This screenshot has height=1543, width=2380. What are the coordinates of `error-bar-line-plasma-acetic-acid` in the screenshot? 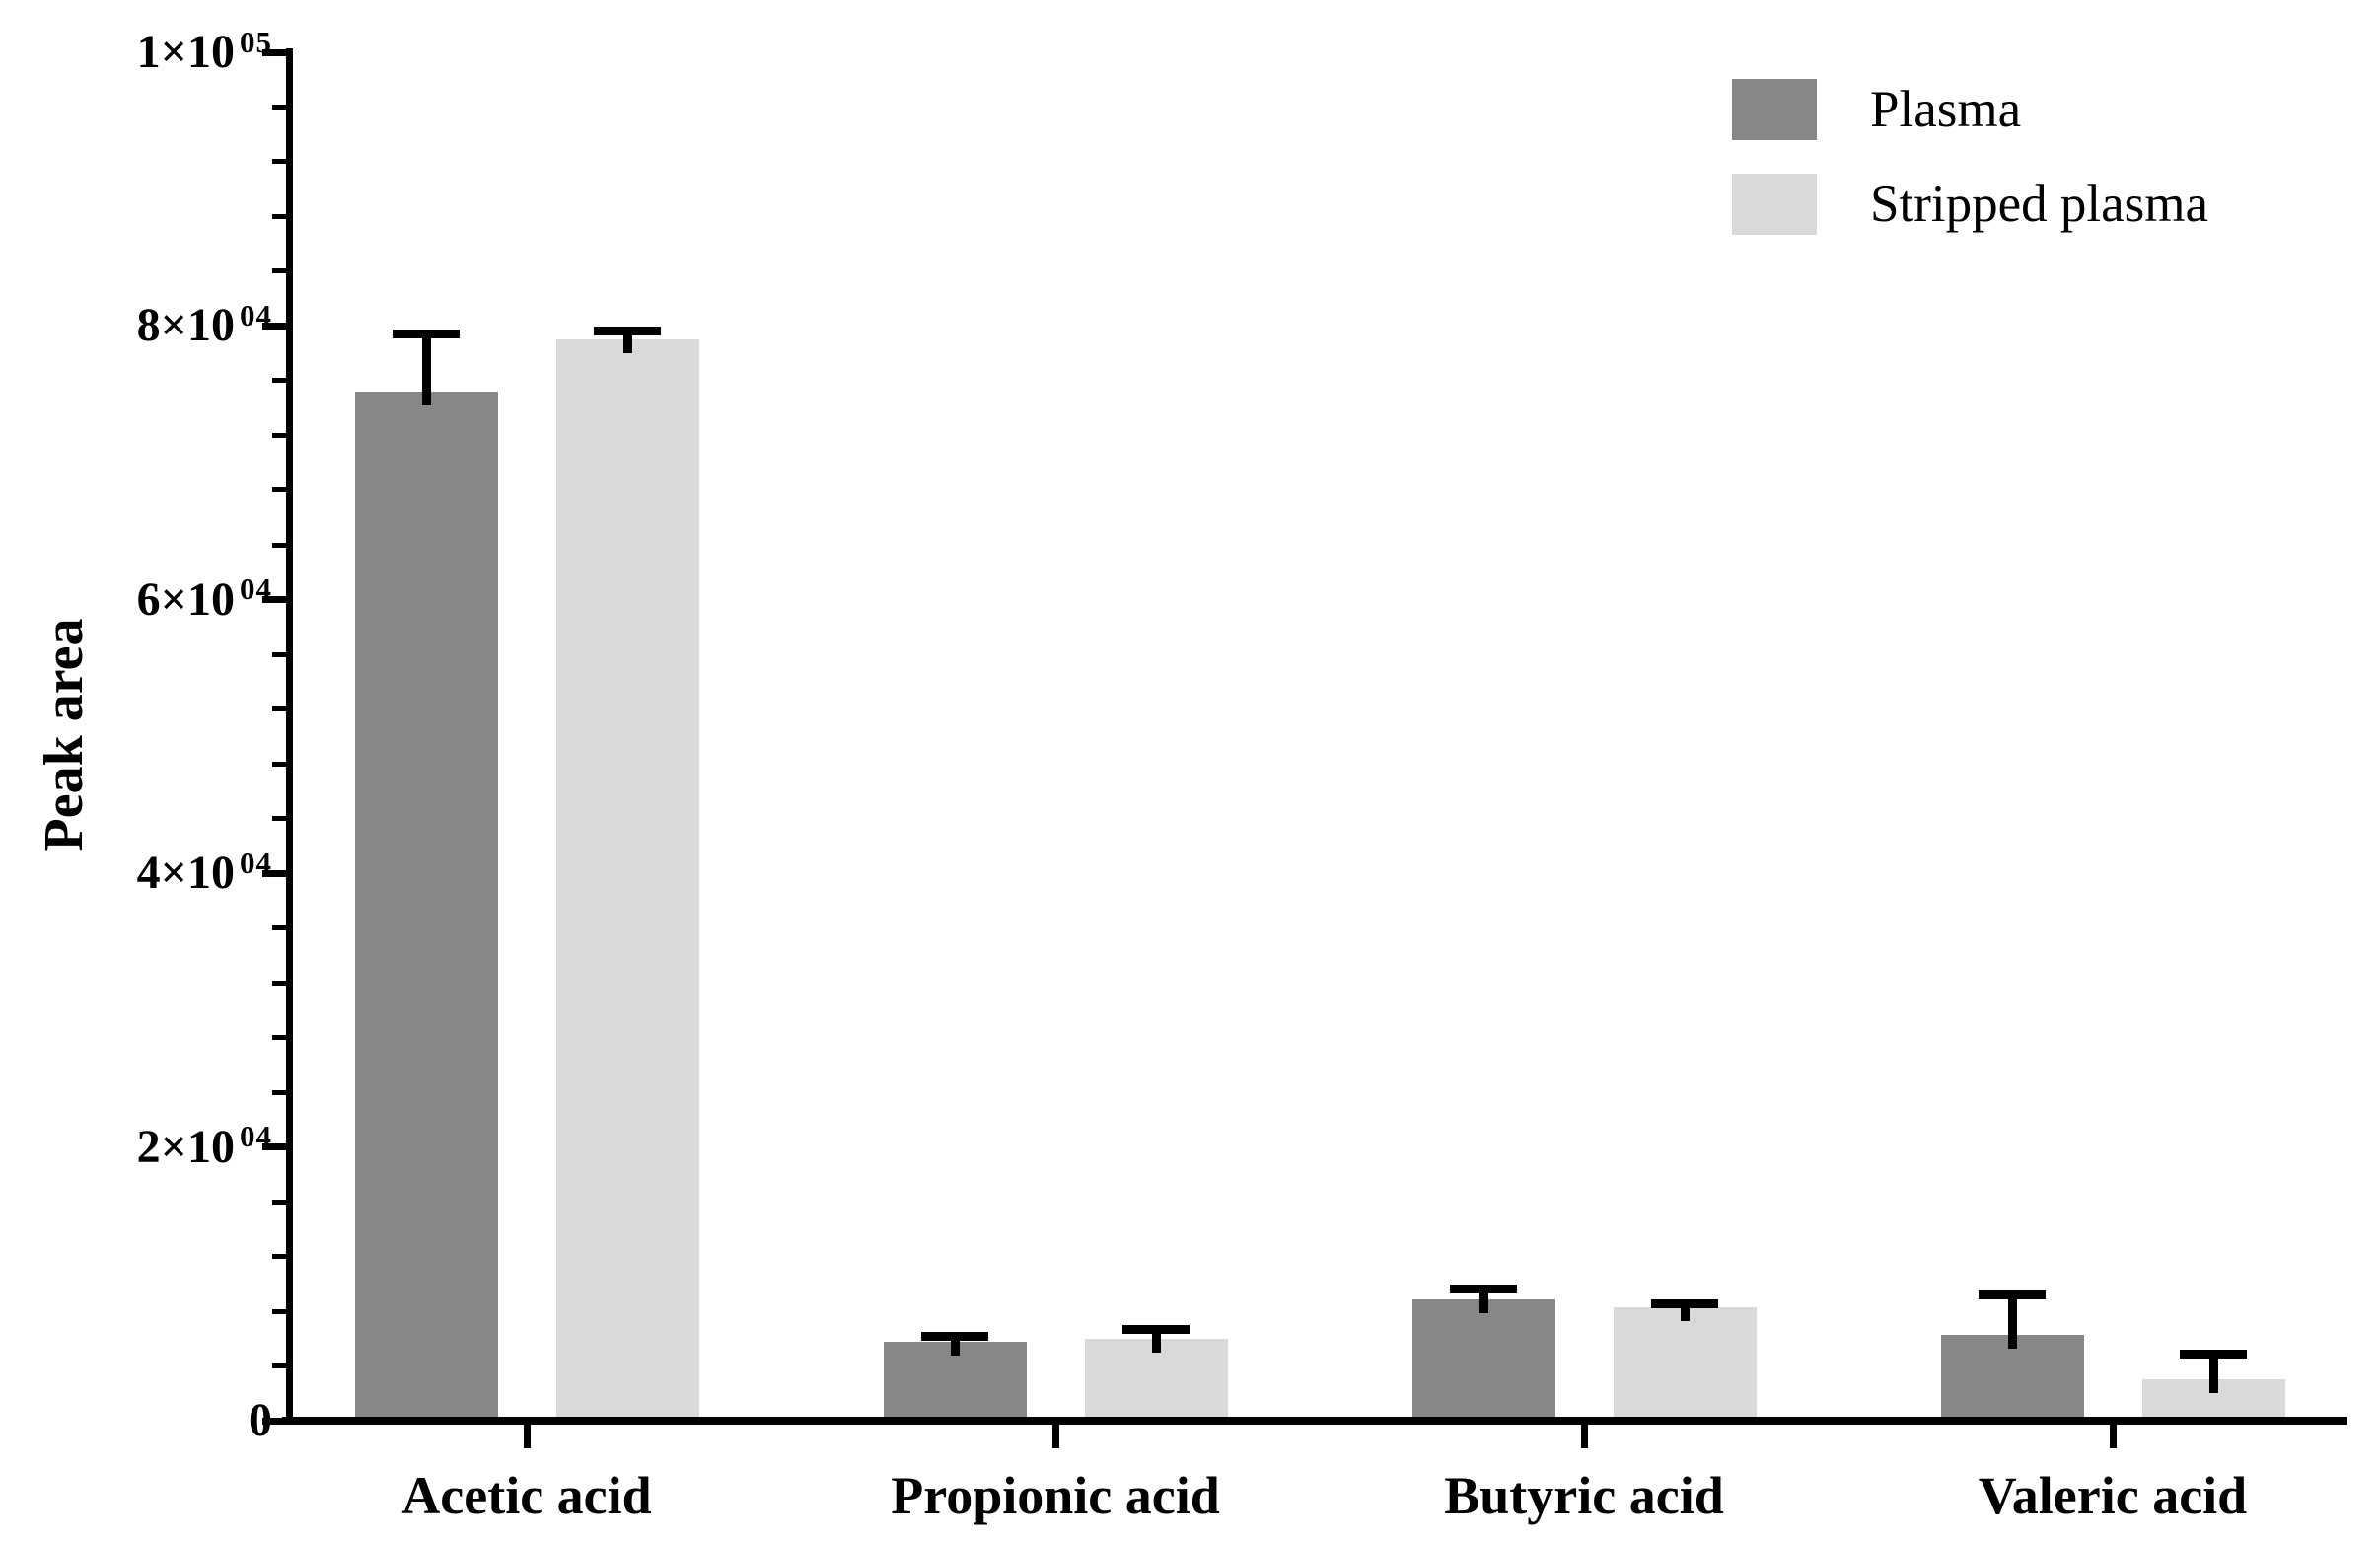 It's located at (426, 369).